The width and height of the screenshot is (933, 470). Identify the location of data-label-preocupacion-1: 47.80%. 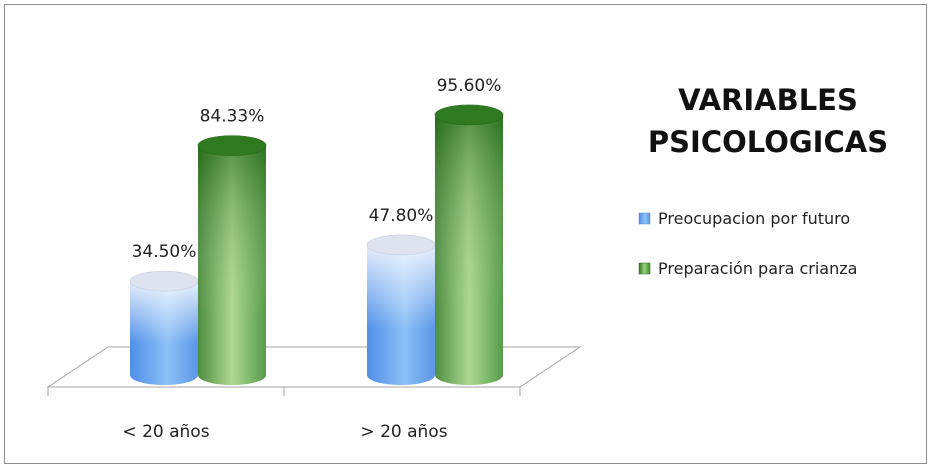
(401, 216).